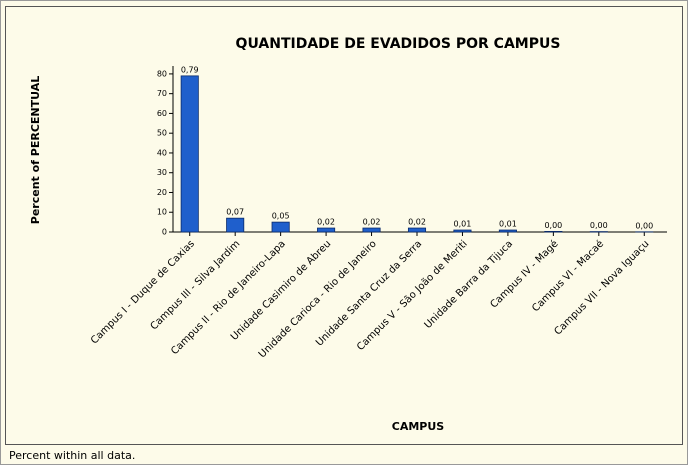  What do you see at coordinates (235, 212) in the screenshot?
I see `value-label: 0,07` at bounding box center [235, 212].